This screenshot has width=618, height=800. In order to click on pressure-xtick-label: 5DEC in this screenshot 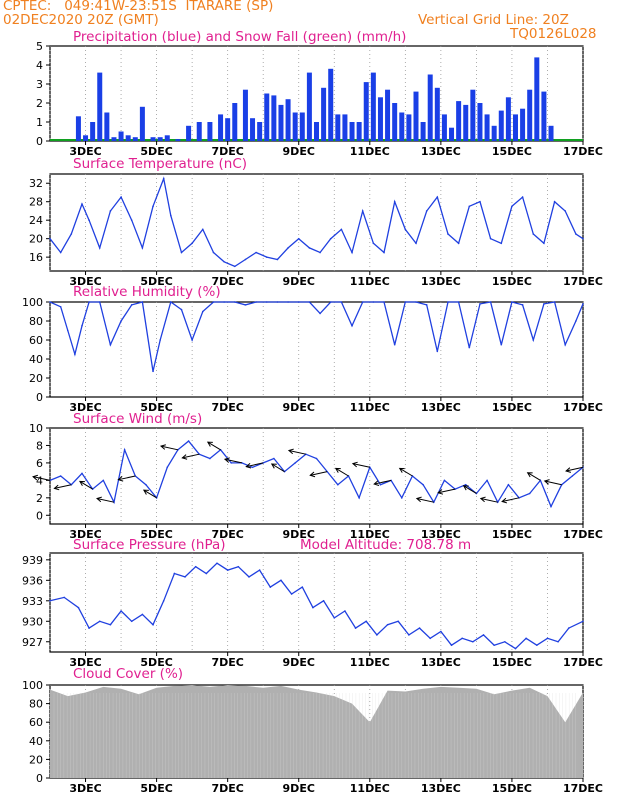, I will do `click(156, 662)`.